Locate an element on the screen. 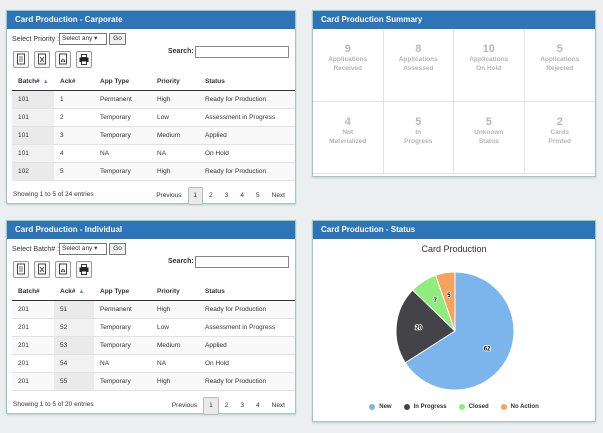  cell-ack: 54 is located at coordinates (74, 363).